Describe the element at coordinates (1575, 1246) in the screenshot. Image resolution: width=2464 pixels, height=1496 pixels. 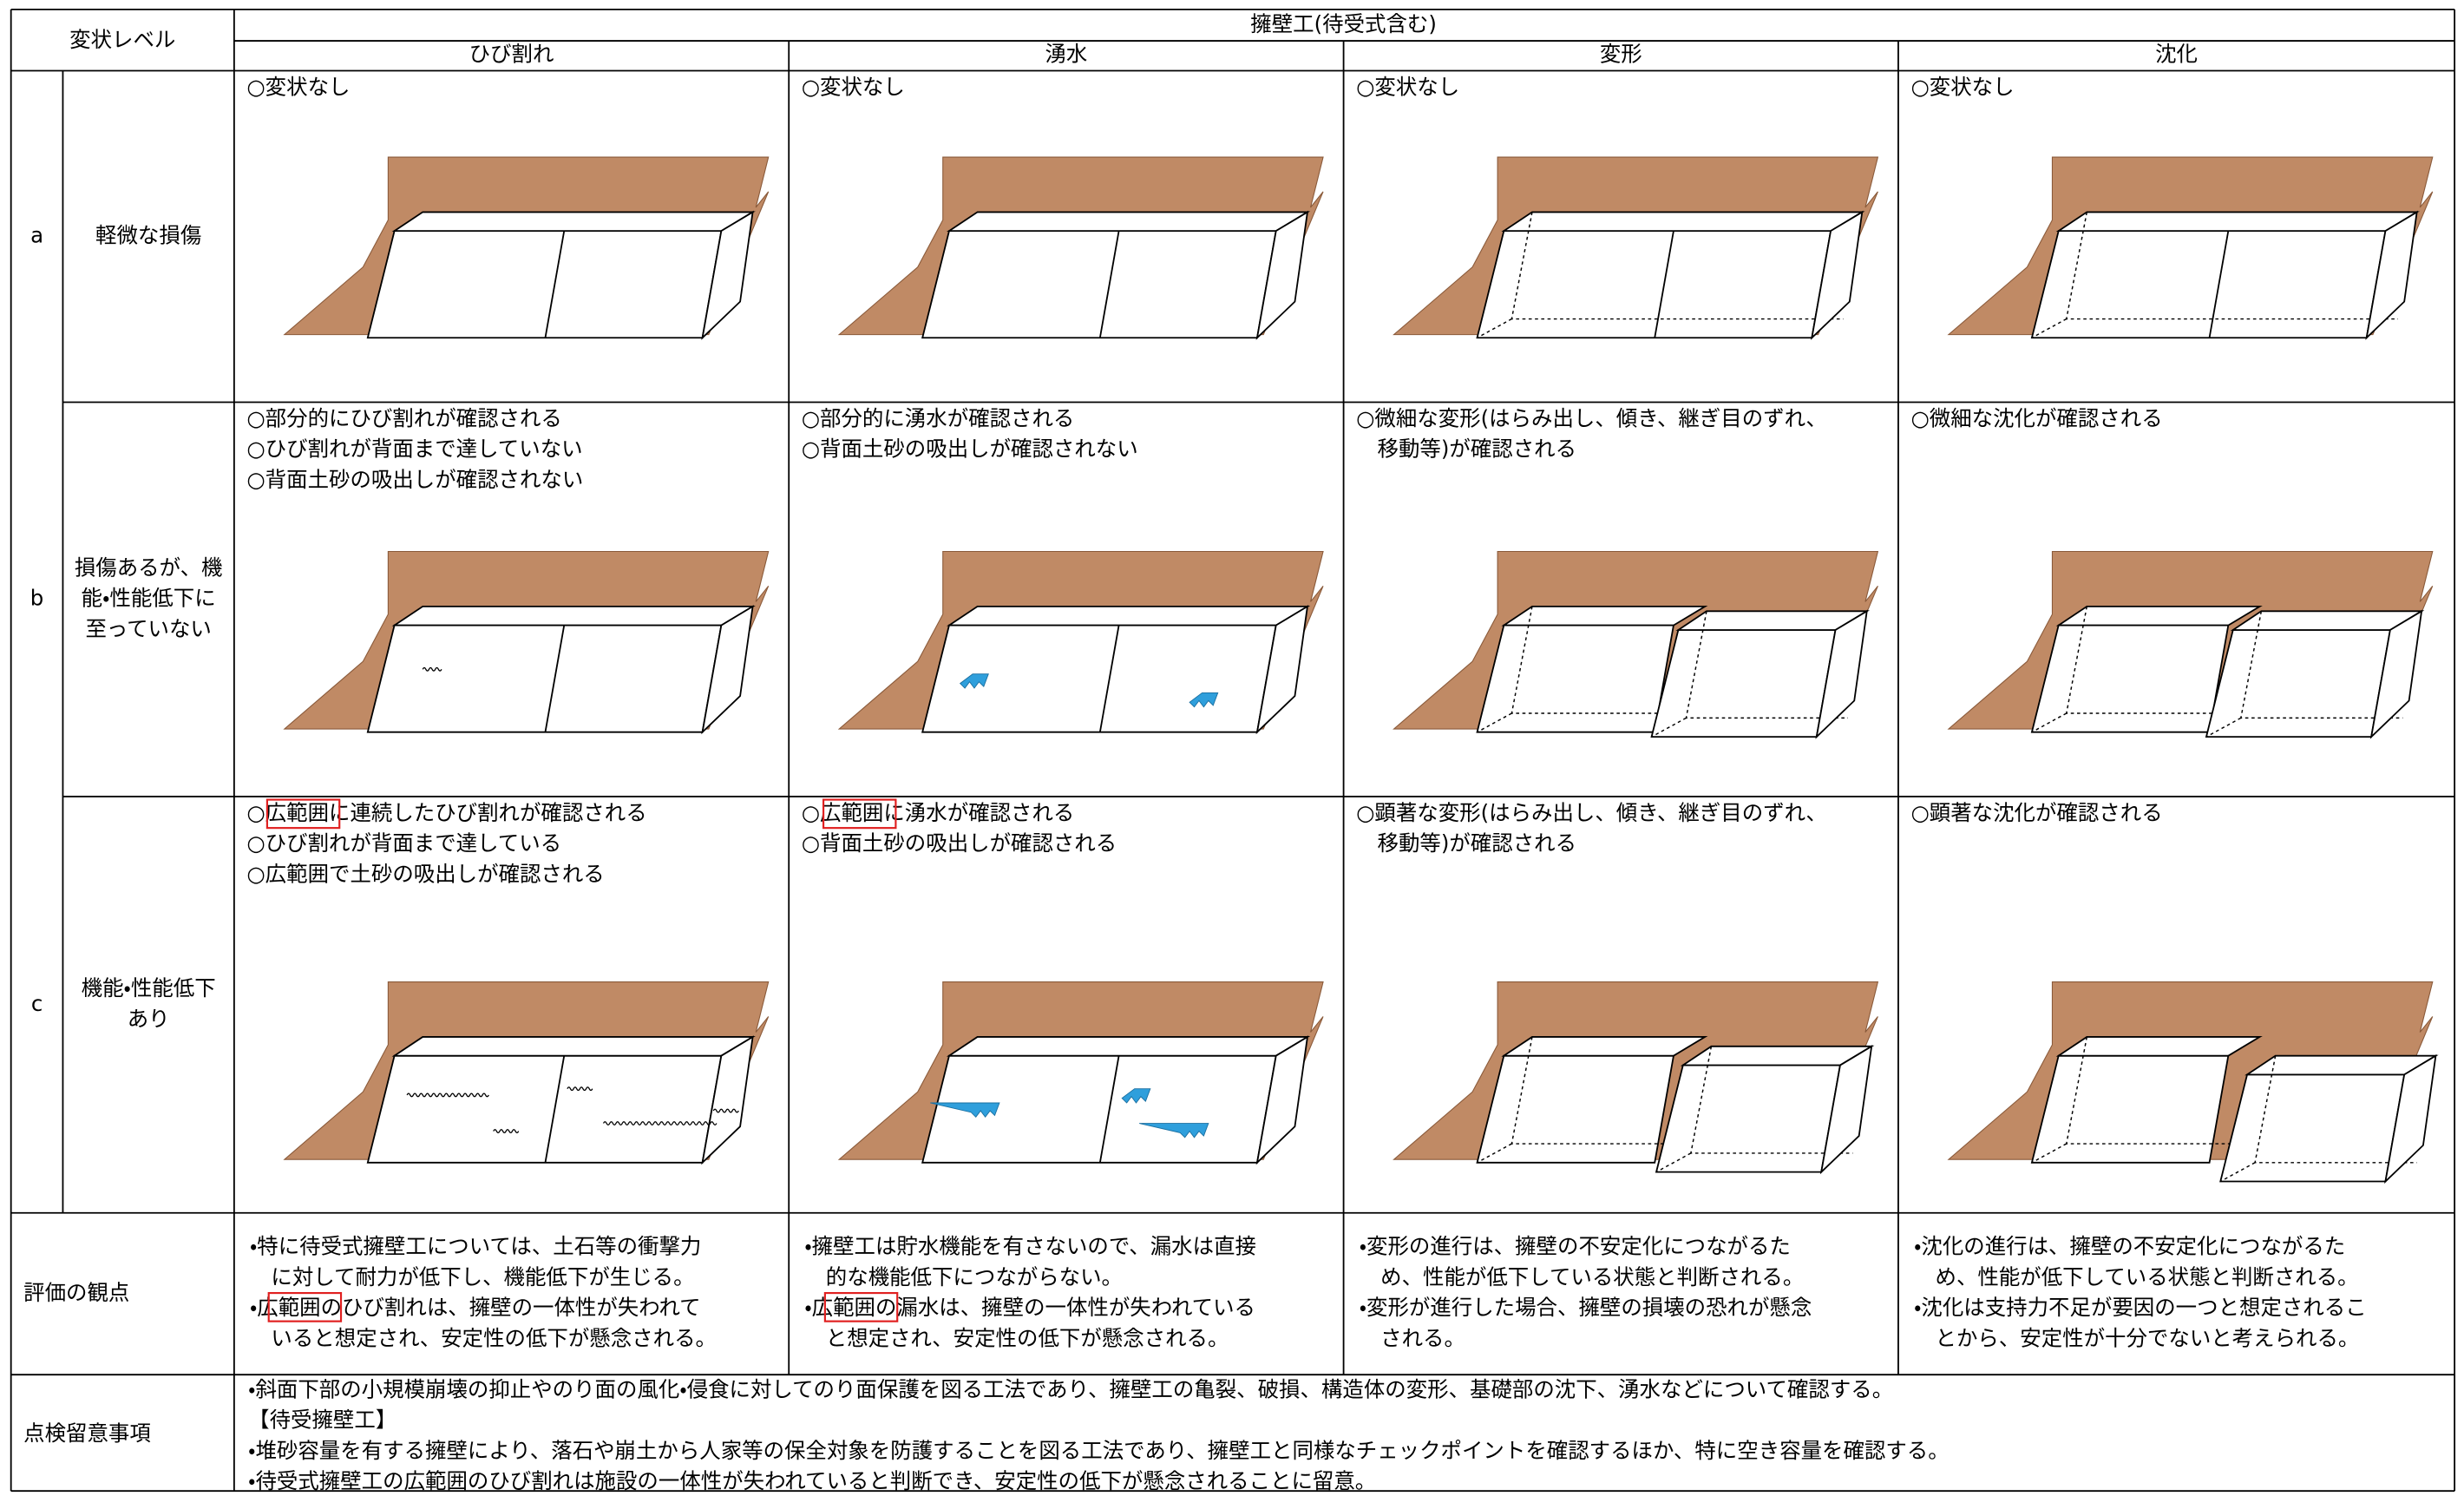
I see `evaluation-text: ・変形の進行は、擁壁の不安定化につながるた` at that location.